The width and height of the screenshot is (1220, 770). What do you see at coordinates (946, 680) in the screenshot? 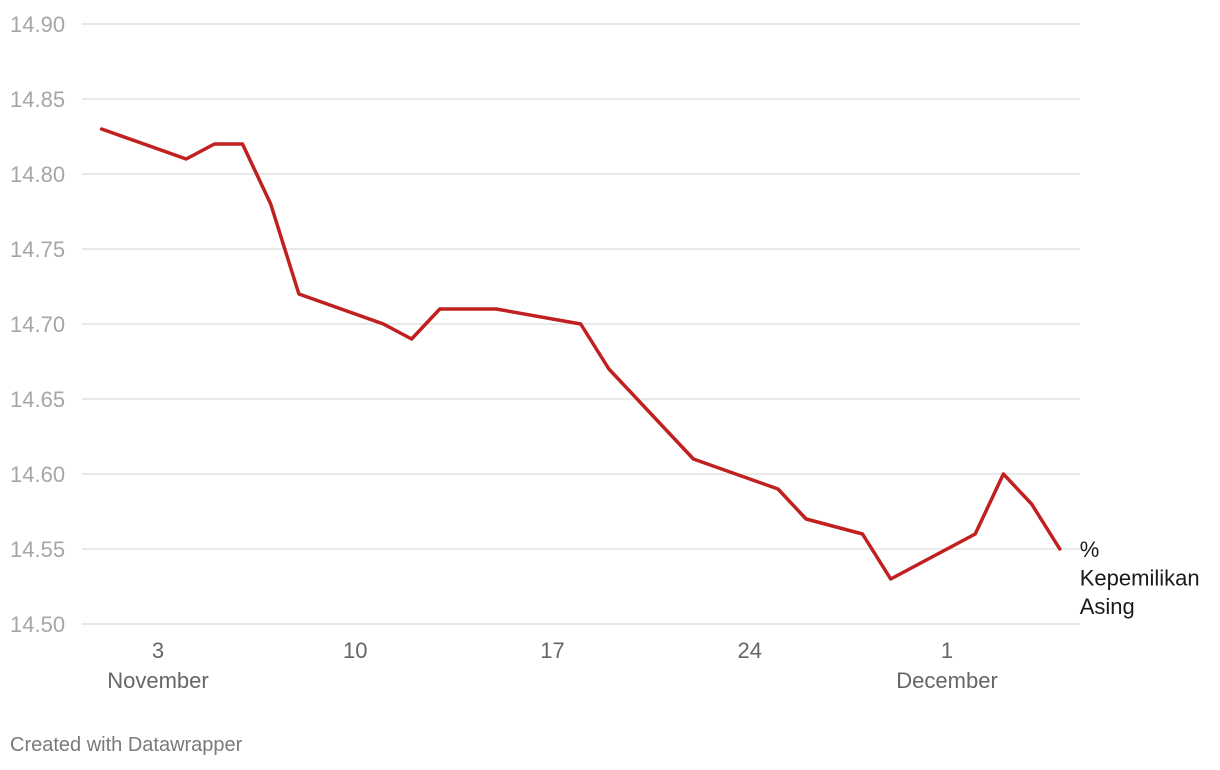
I see `x-tick-month-label: December` at bounding box center [946, 680].